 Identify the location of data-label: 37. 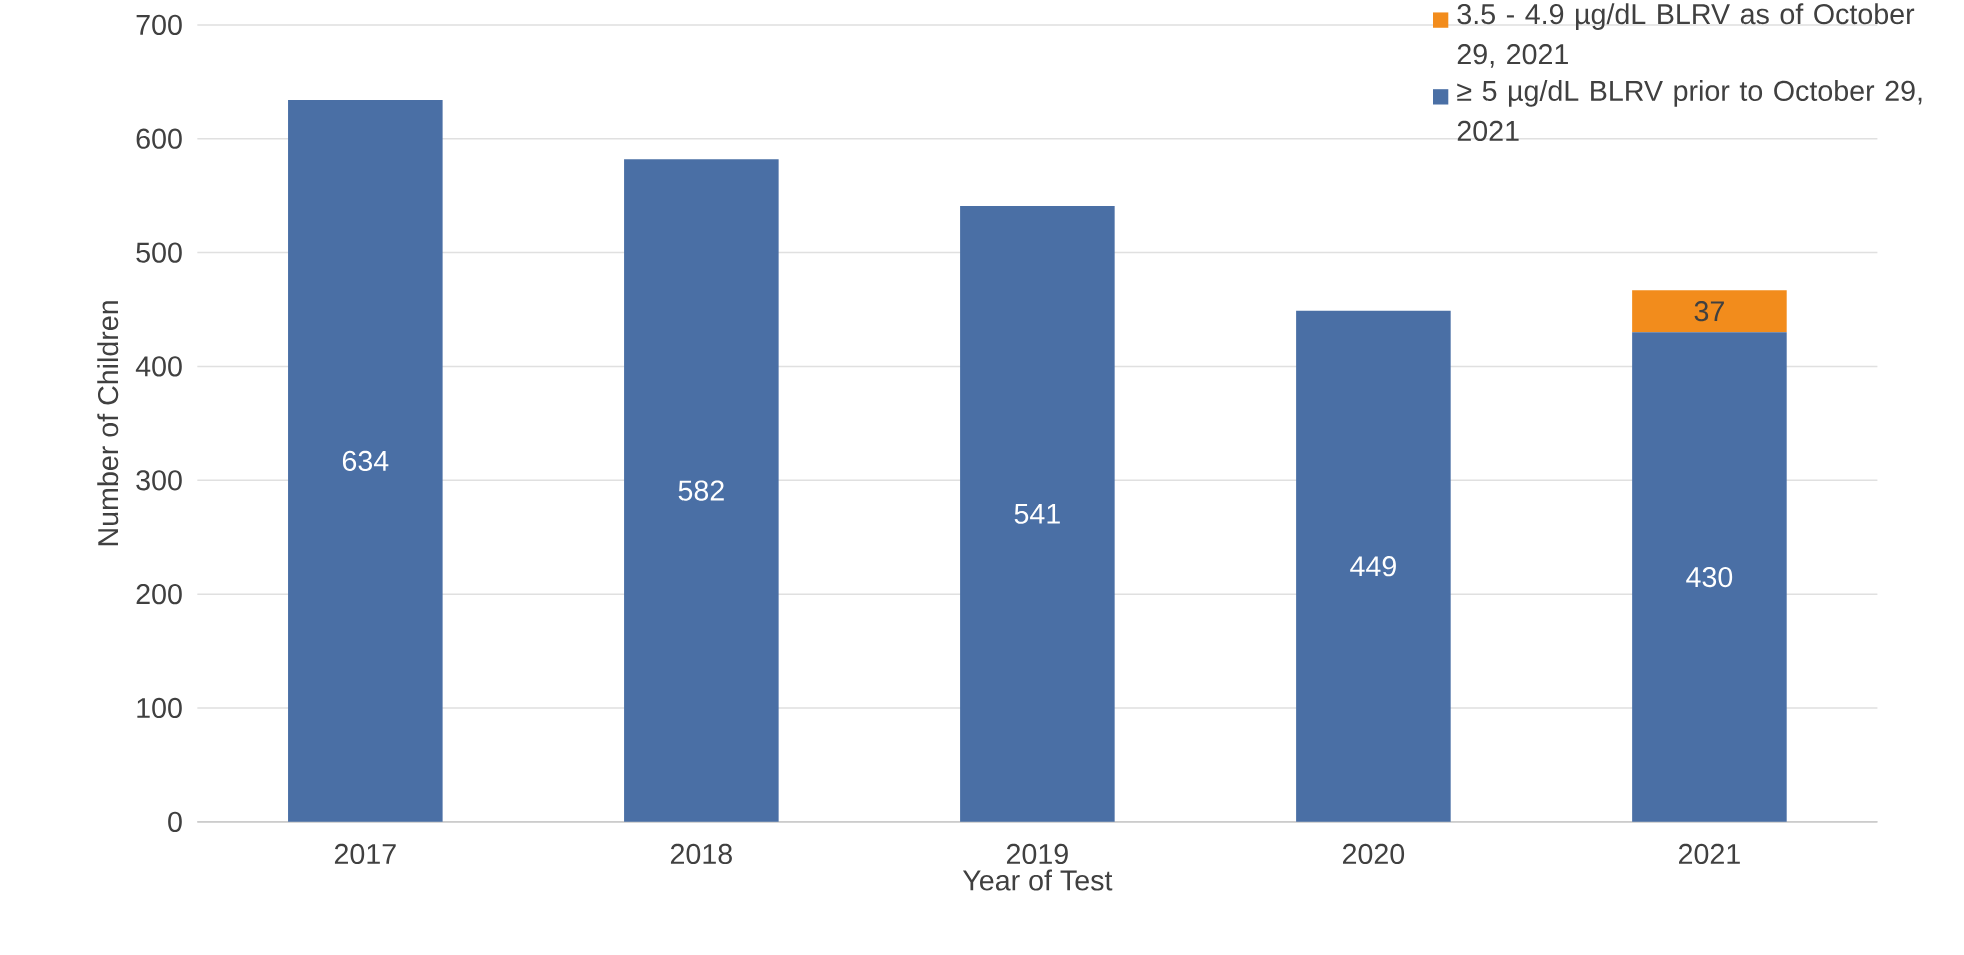
(1709, 311).